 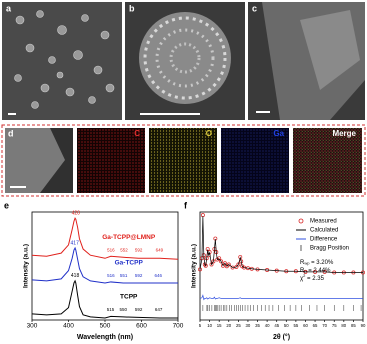 I want to click on element-label: Merge, so click(x=344, y=133).